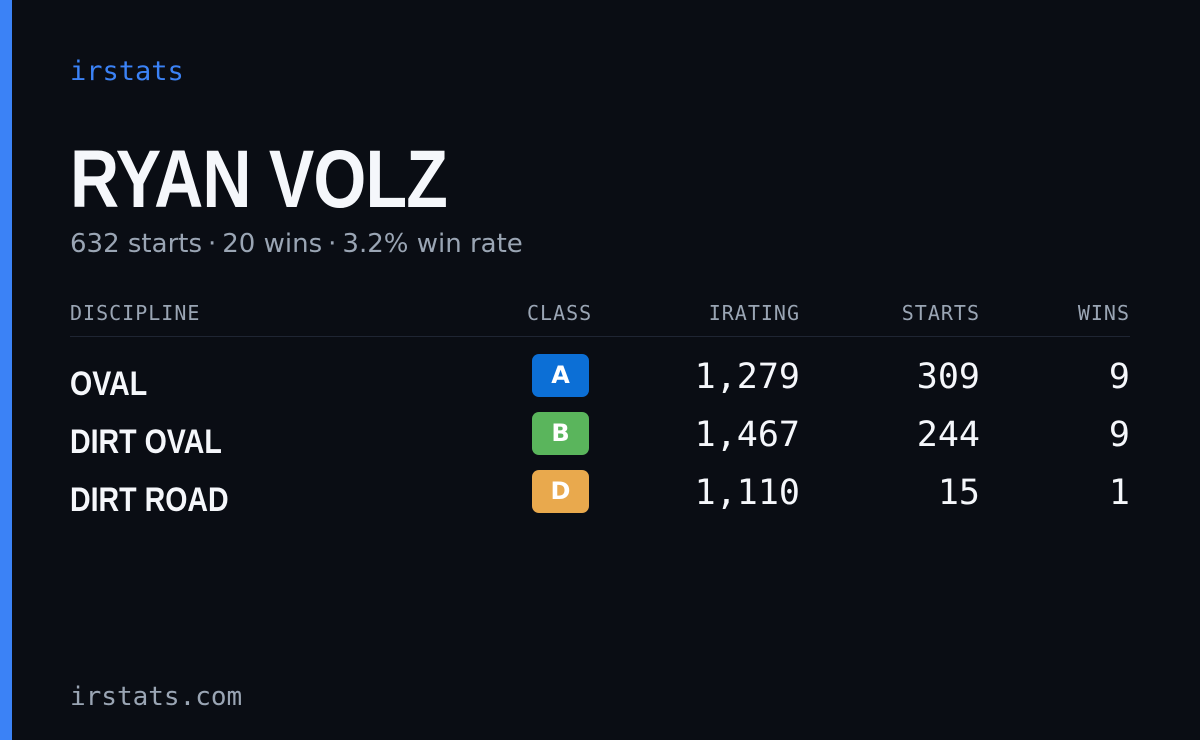 This screenshot has width=1200, height=740. Describe the element at coordinates (560, 433) in the screenshot. I see `class-badge: B` at that location.